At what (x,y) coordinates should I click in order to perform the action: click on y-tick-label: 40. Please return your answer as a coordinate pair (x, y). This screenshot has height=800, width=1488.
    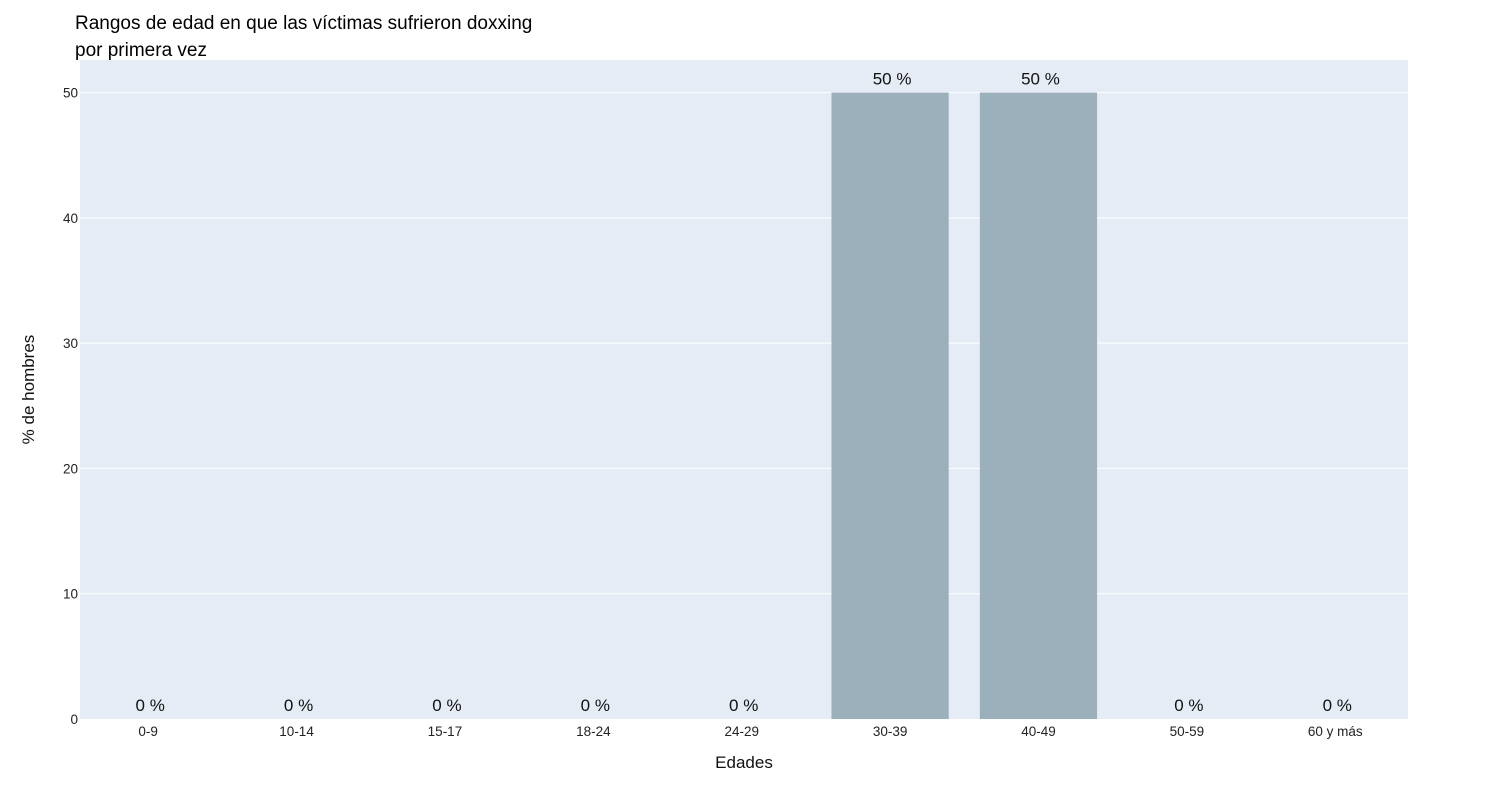
    Looking at the image, I should click on (70, 218).